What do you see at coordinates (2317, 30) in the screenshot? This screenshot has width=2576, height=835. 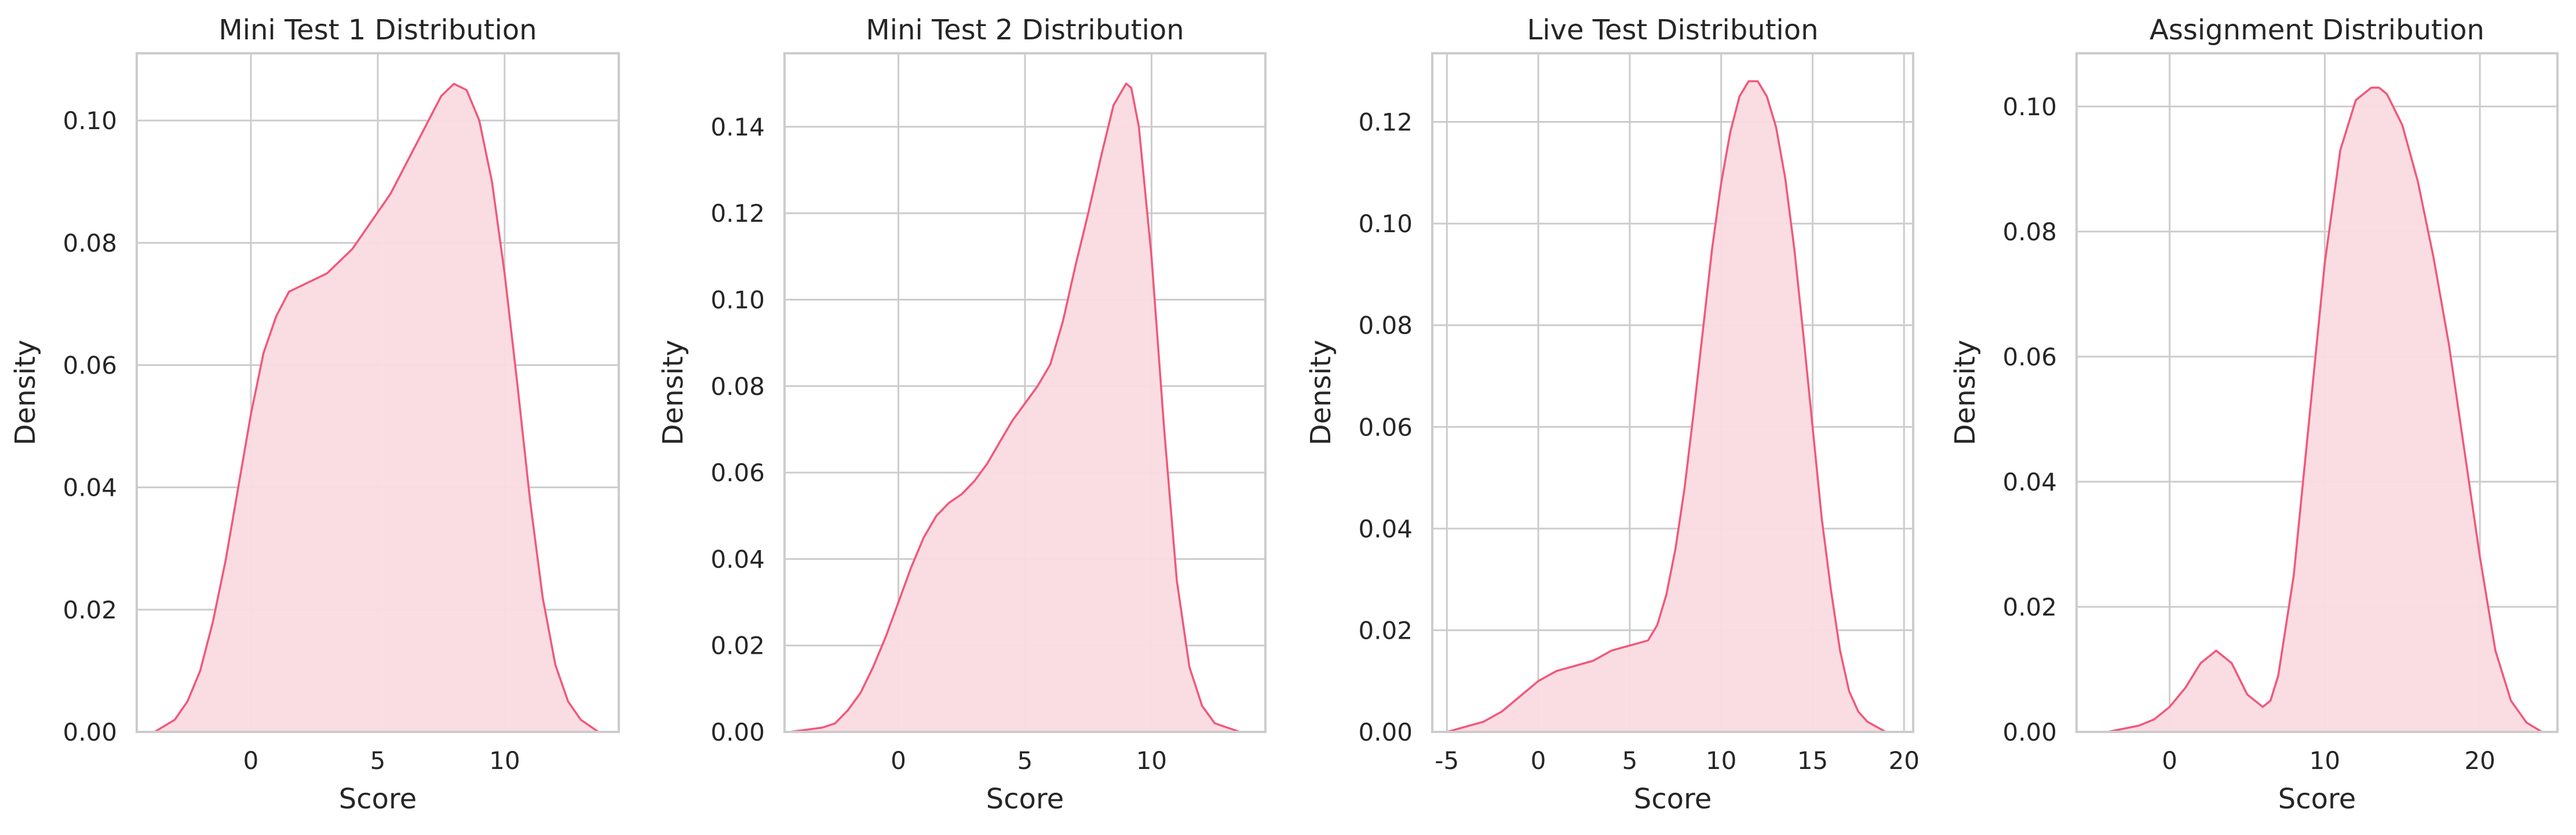 I see `chart-title: Assignment Distribution` at bounding box center [2317, 30].